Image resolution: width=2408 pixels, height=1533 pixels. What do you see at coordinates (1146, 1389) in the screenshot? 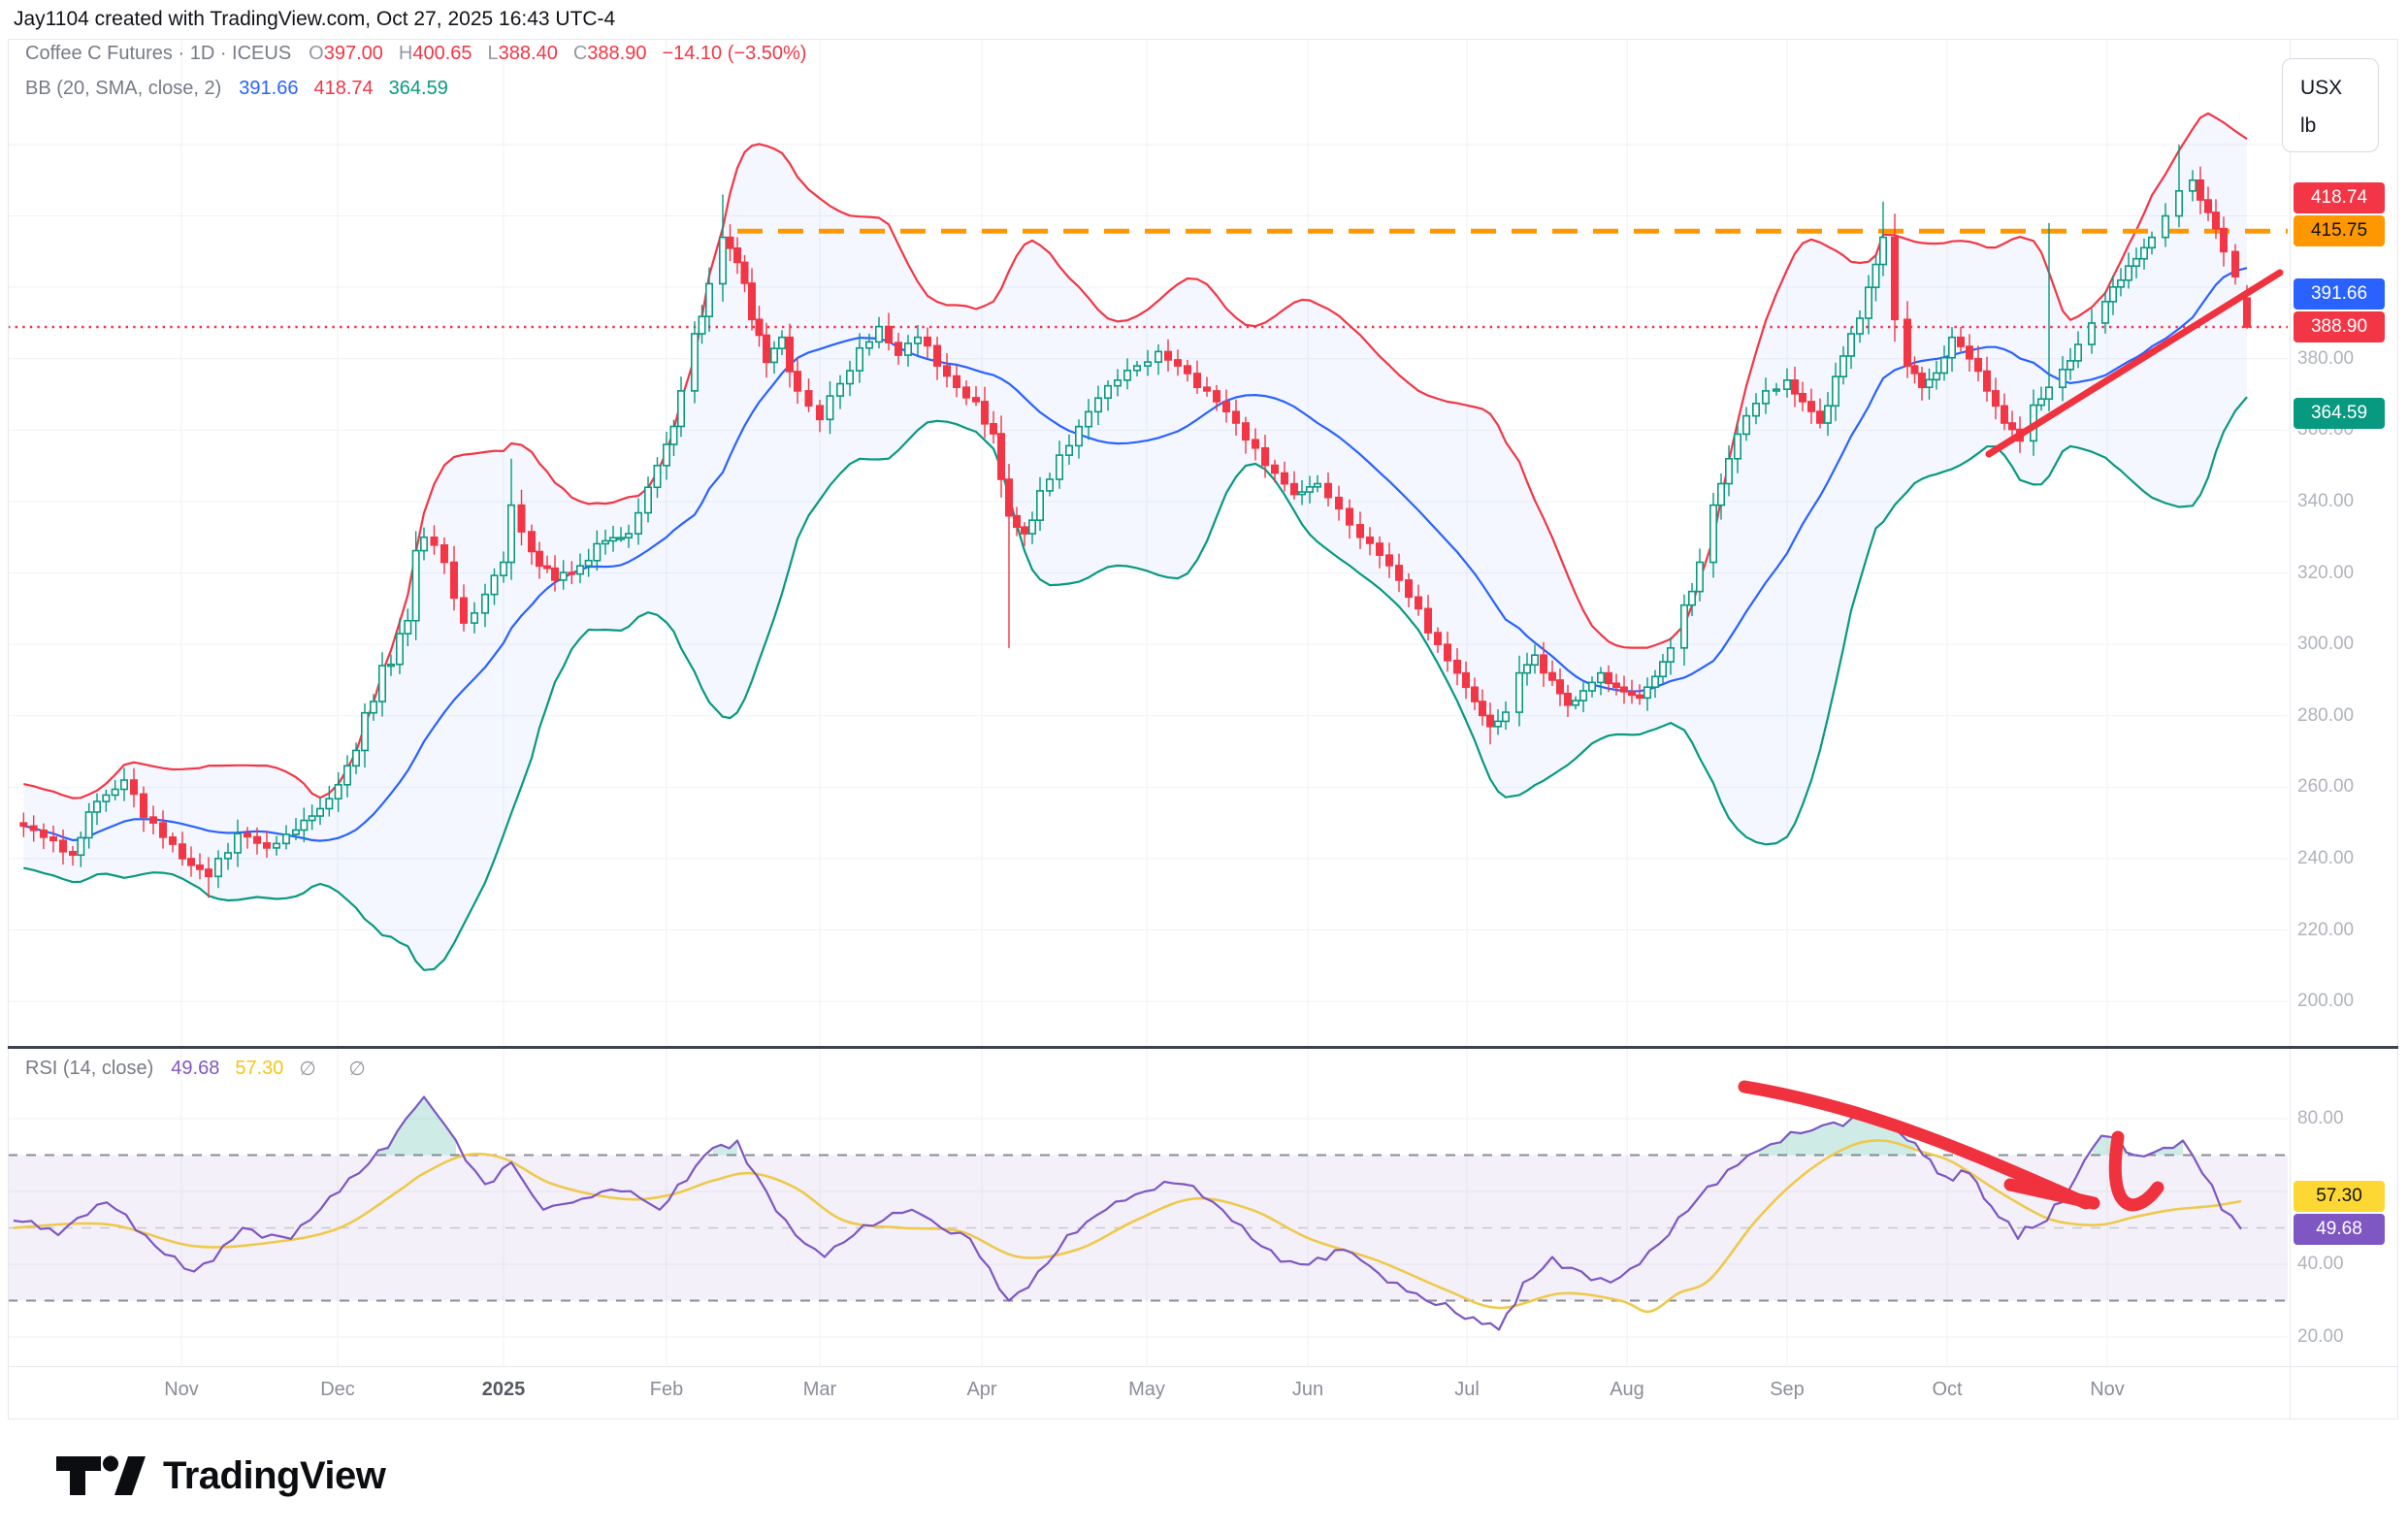
I see `time-axis-month: May` at bounding box center [1146, 1389].